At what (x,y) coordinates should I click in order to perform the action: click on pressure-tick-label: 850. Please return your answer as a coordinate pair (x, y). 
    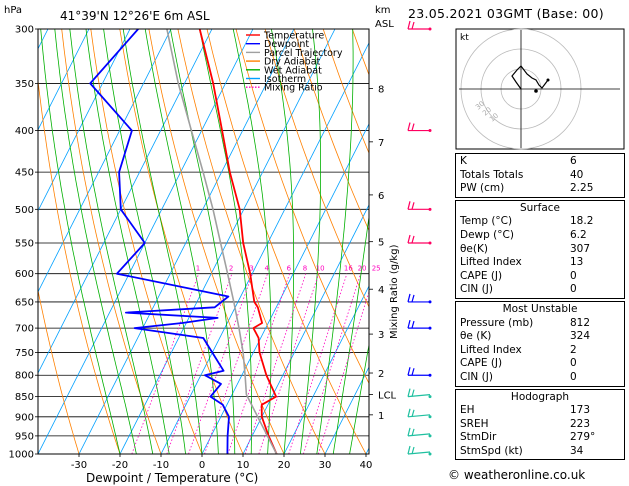
    Looking at the image, I should click on (24, 397).